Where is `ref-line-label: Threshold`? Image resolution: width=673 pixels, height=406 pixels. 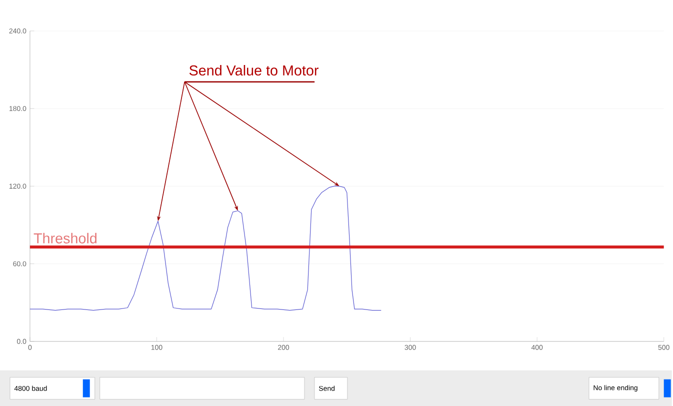
ref-line-label: Threshold is located at coordinates (65, 238).